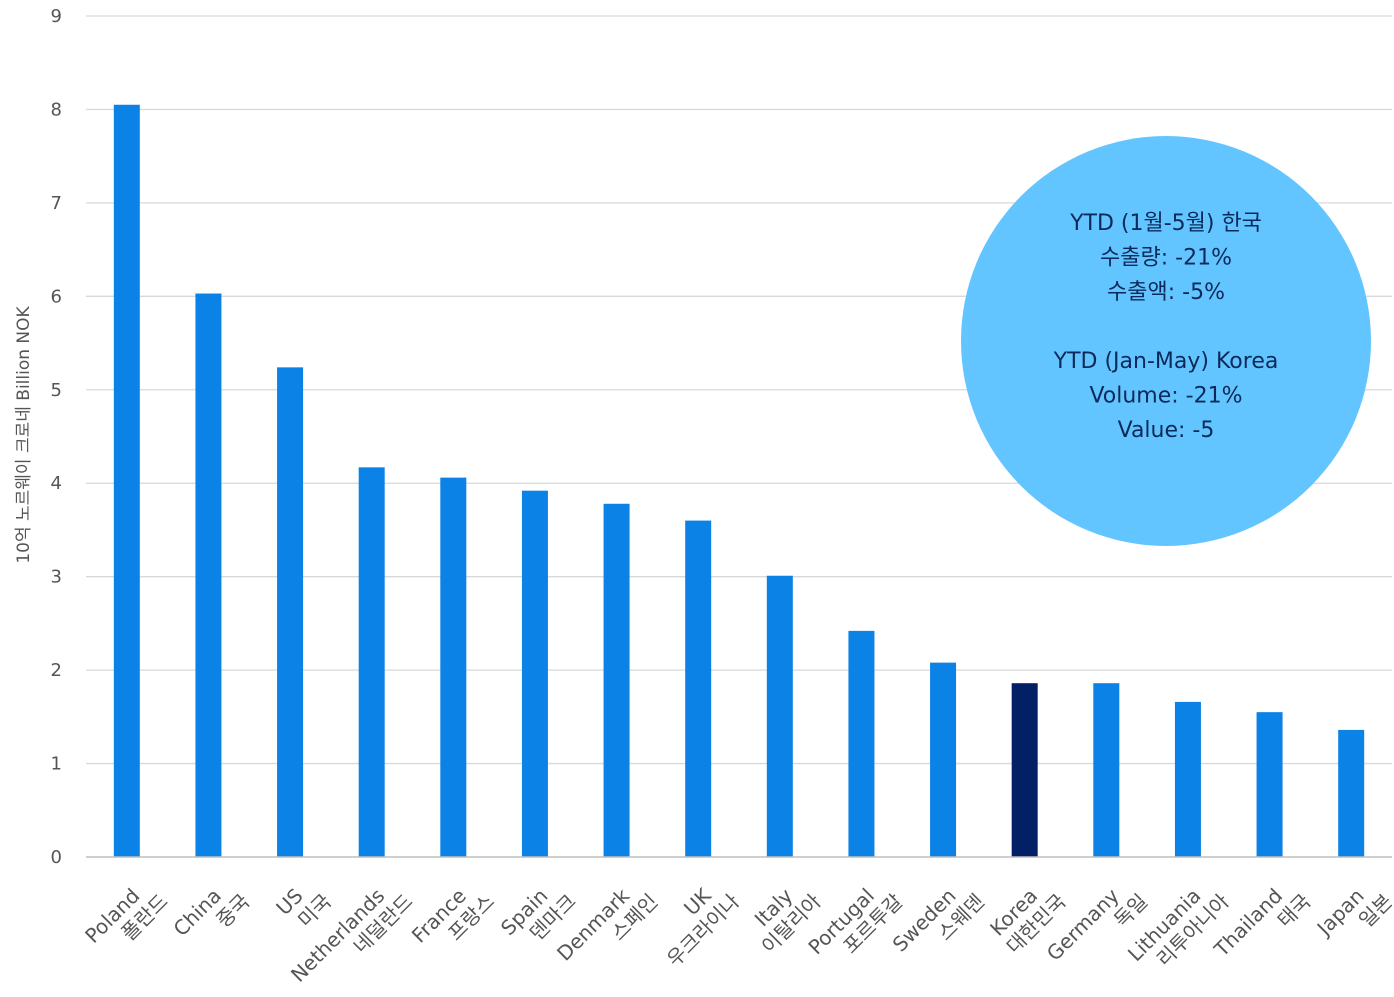 Image resolution: width=1394 pixels, height=997 pixels. Describe the element at coordinates (56, 483) in the screenshot. I see `y-tick-label: 4` at that location.